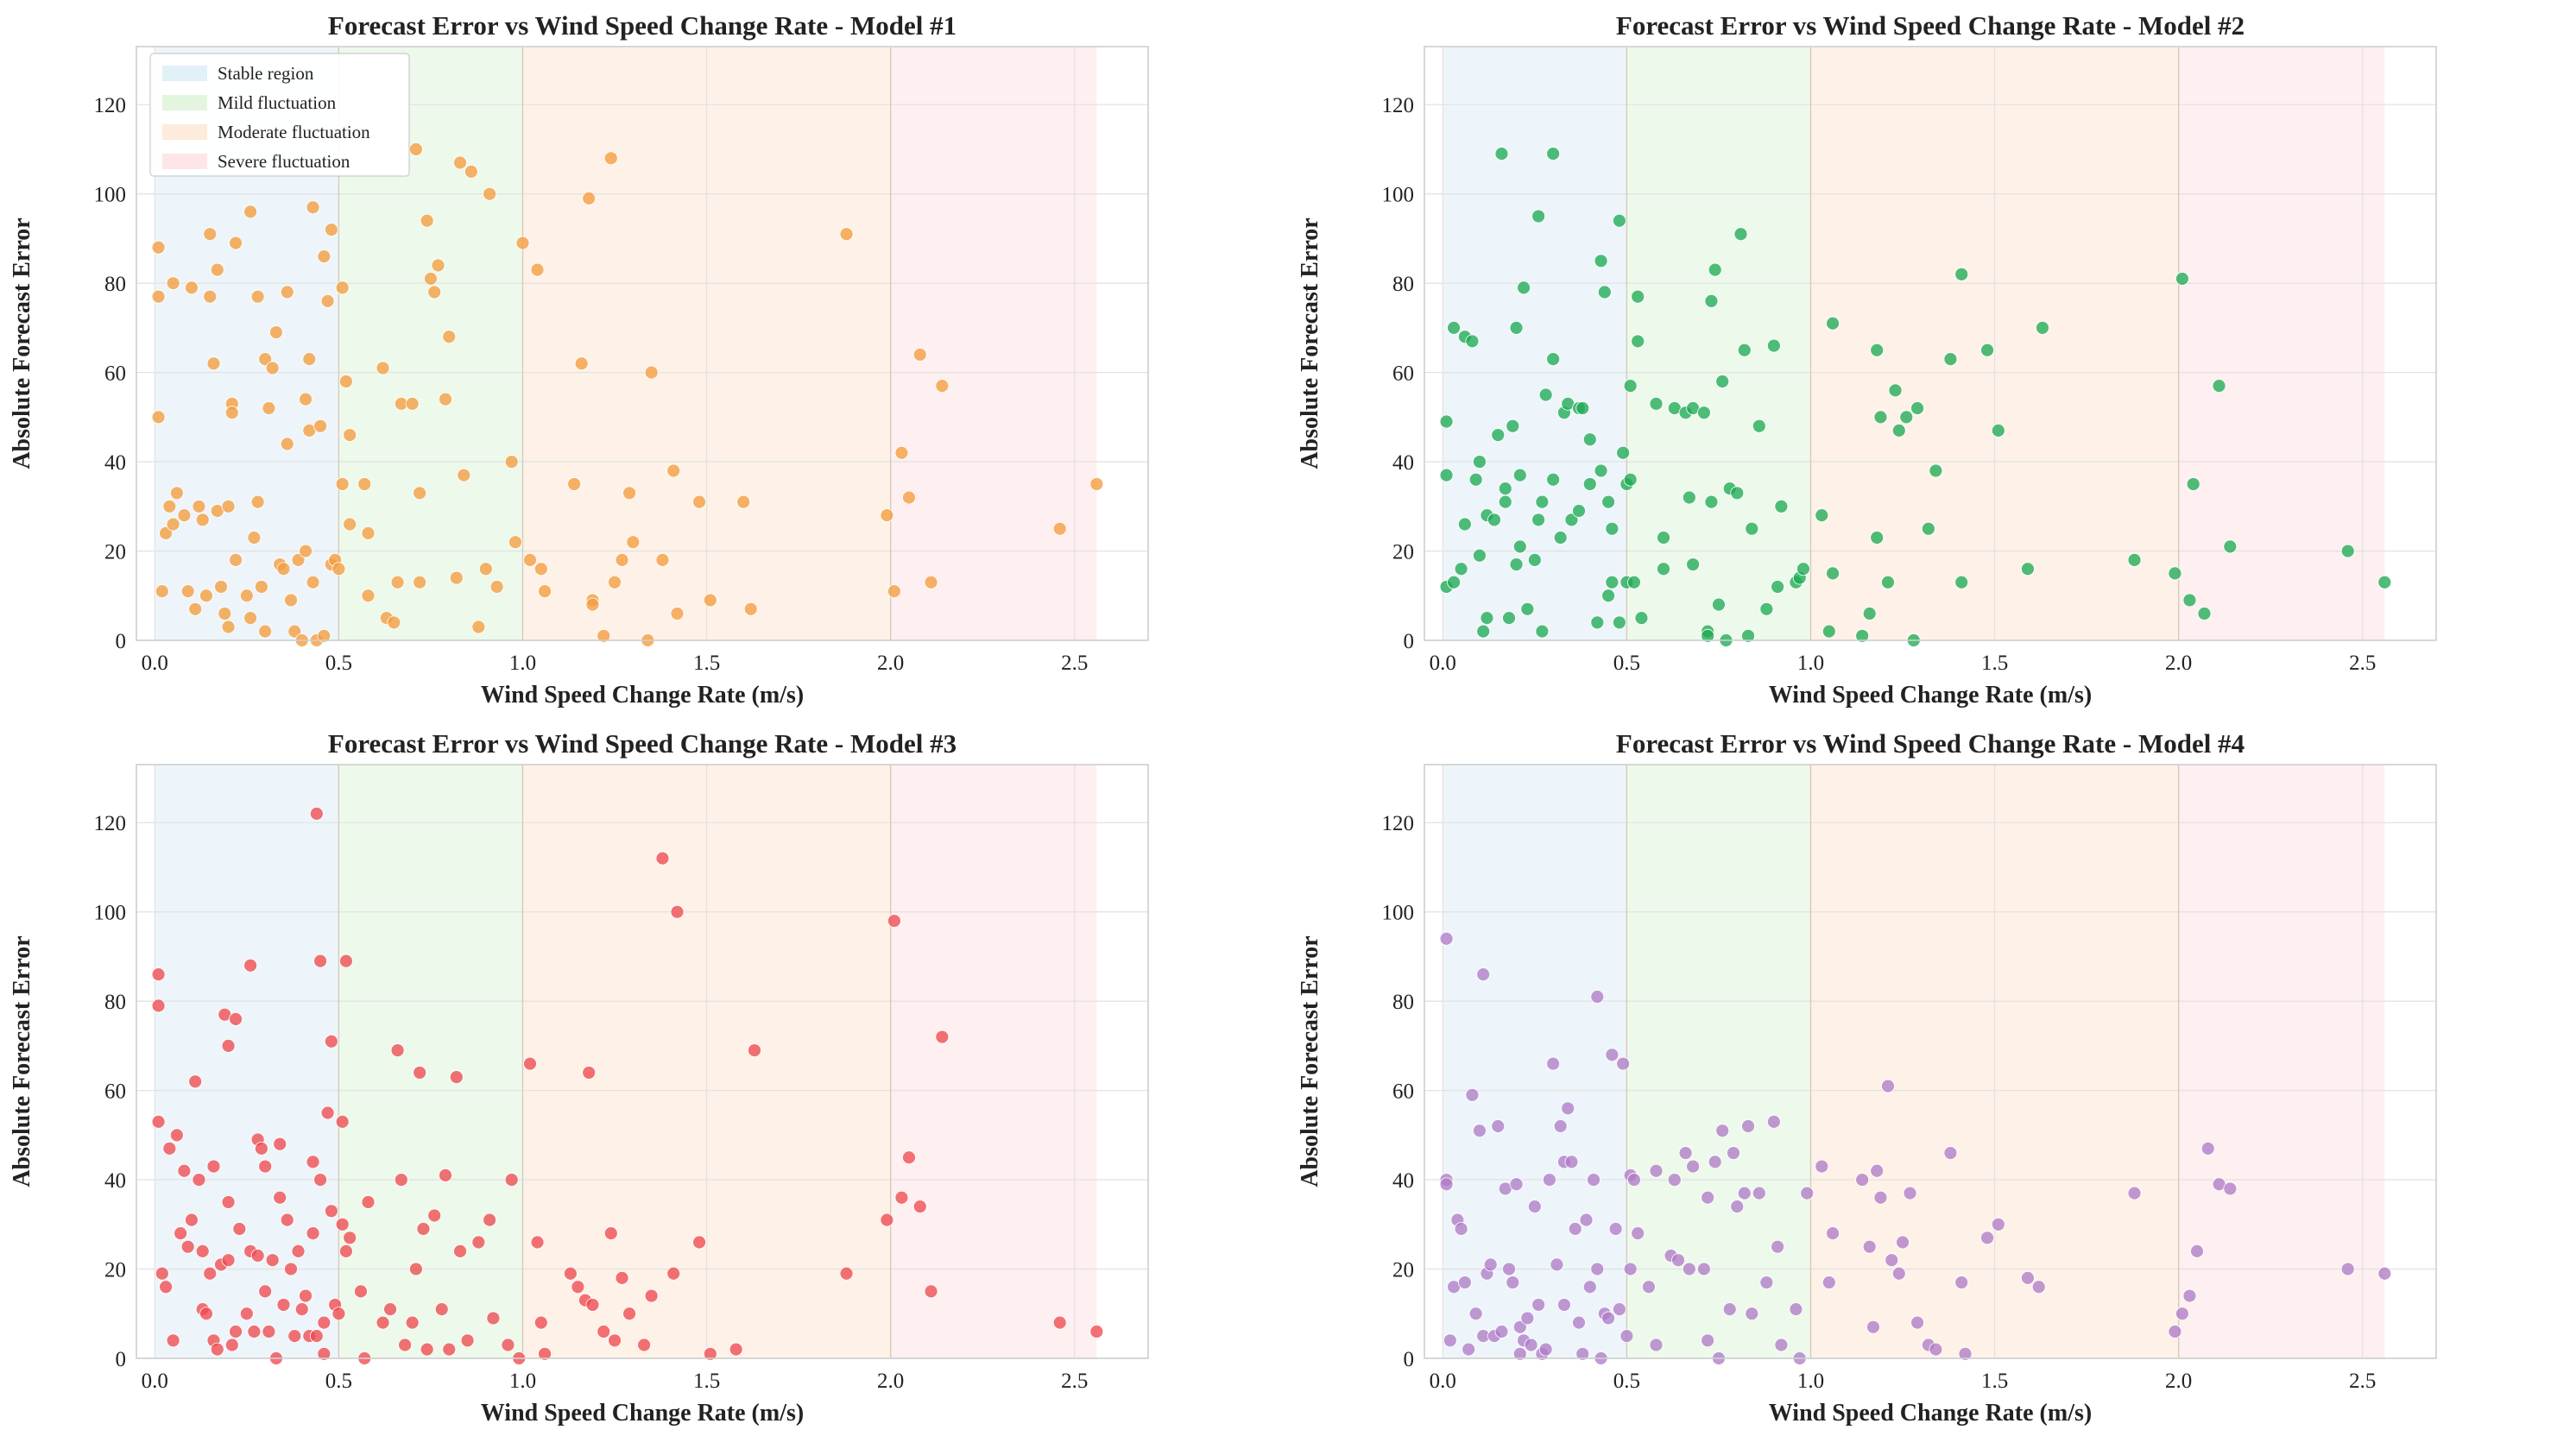 The image size is (2576, 1436). Describe the element at coordinates (1443, 1382) in the screenshot. I see `x-tick-label: 0.0` at that location.